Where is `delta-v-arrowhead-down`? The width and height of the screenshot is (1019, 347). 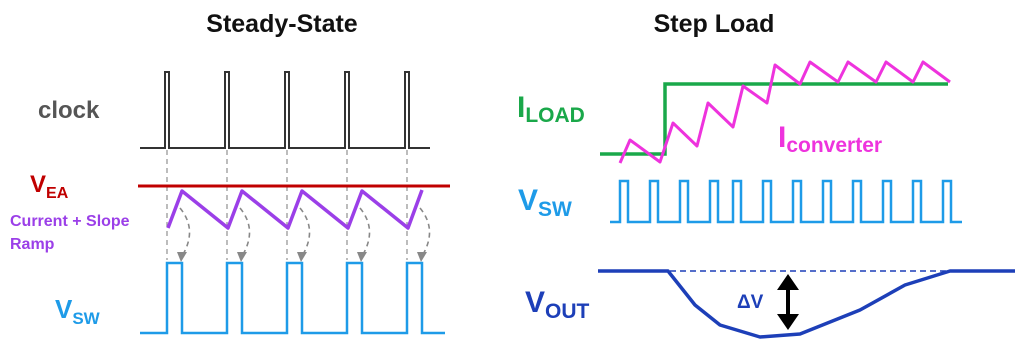
delta-v-arrowhead-down is located at coordinates (788, 322).